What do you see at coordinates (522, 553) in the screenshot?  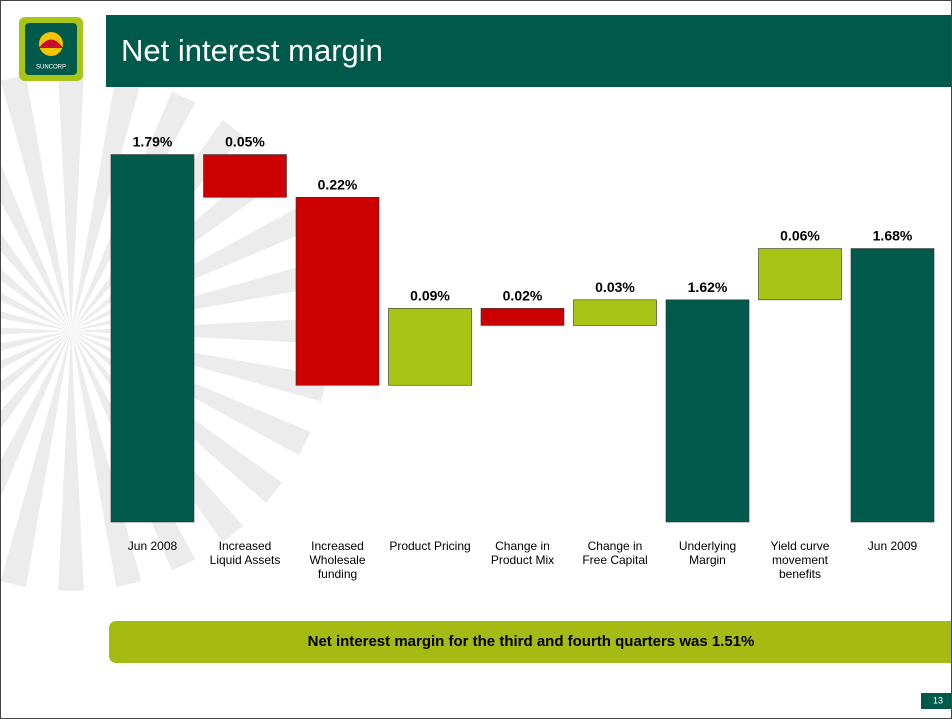 I see `x-tick-label: Change in Product Mix` at bounding box center [522, 553].